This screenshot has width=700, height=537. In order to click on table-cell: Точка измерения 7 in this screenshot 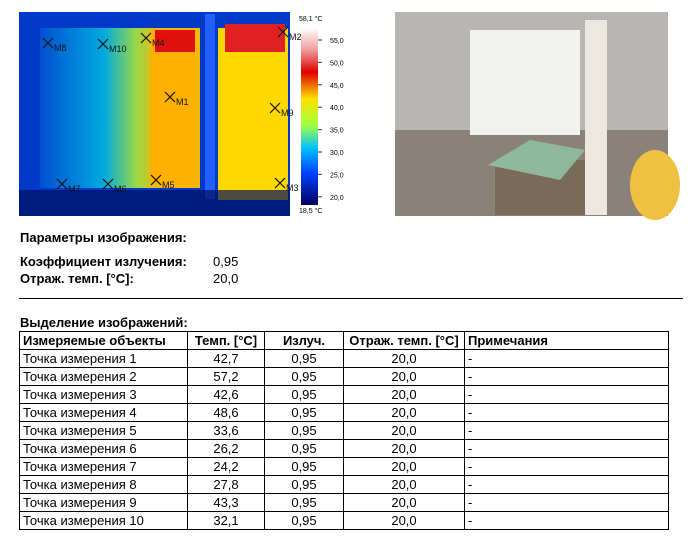, I will do `click(103, 466)`.